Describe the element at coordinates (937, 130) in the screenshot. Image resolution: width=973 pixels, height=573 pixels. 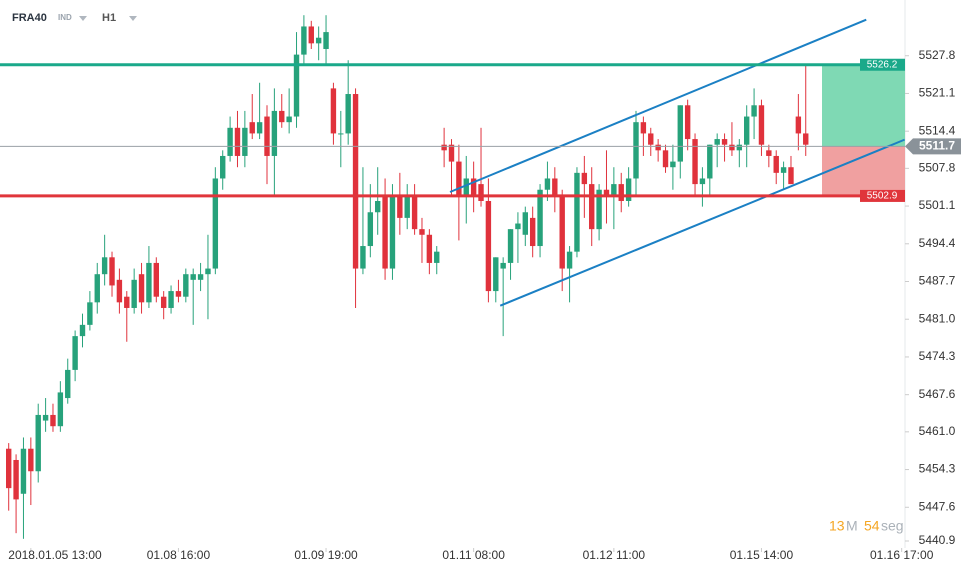
I see `y-tick-label: 5514.4` at that location.